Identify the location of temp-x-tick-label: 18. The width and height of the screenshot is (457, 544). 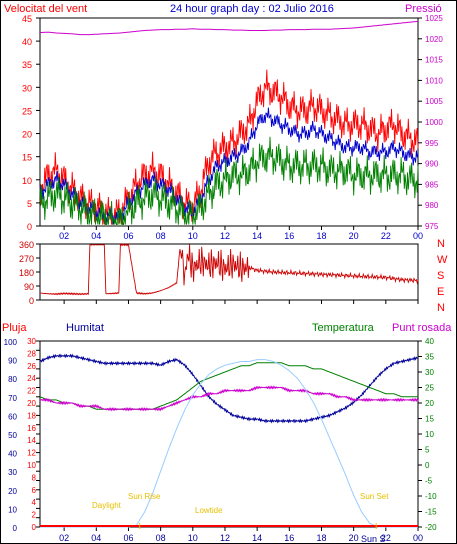
(321, 538).